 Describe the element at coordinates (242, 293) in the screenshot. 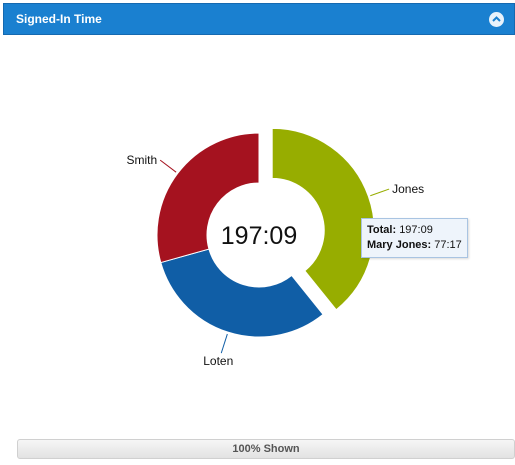

I see `donut-slice-loten` at that location.